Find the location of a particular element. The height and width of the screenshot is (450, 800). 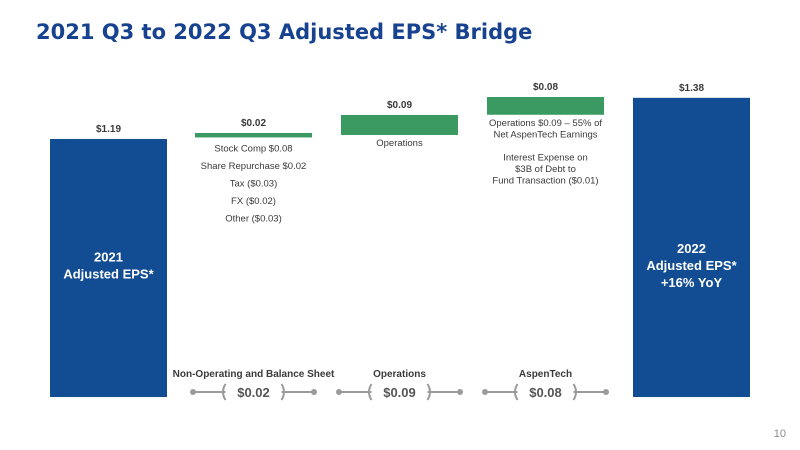

bar-1-note-0: Stock Comp $0.08 is located at coordinates (253, 148).